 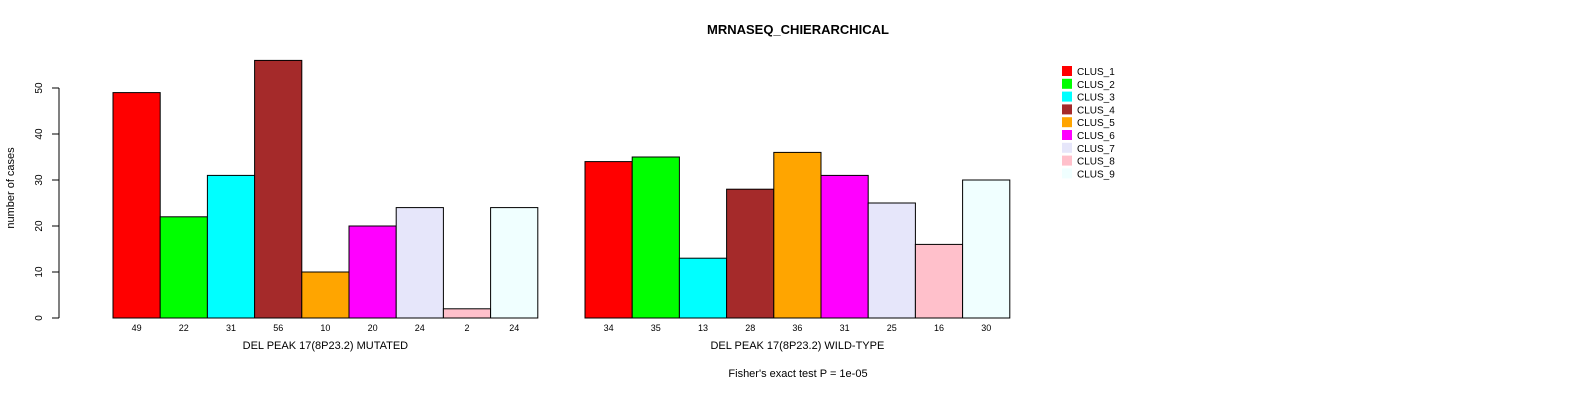 I want to click on bar-count-label: 36, so click(x=797, y=328).